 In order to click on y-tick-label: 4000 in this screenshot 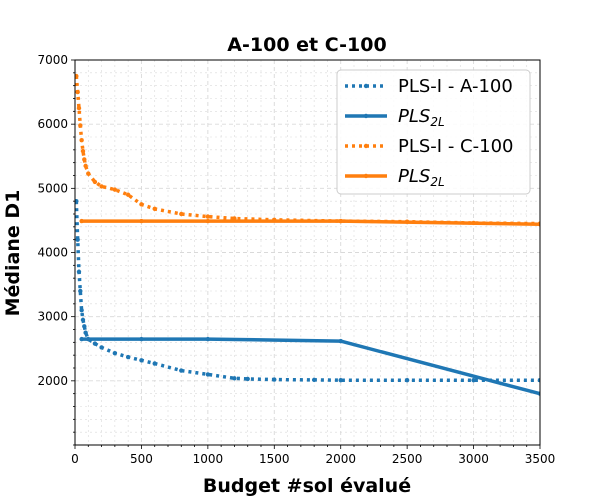, I will do `click(52, 253)`.